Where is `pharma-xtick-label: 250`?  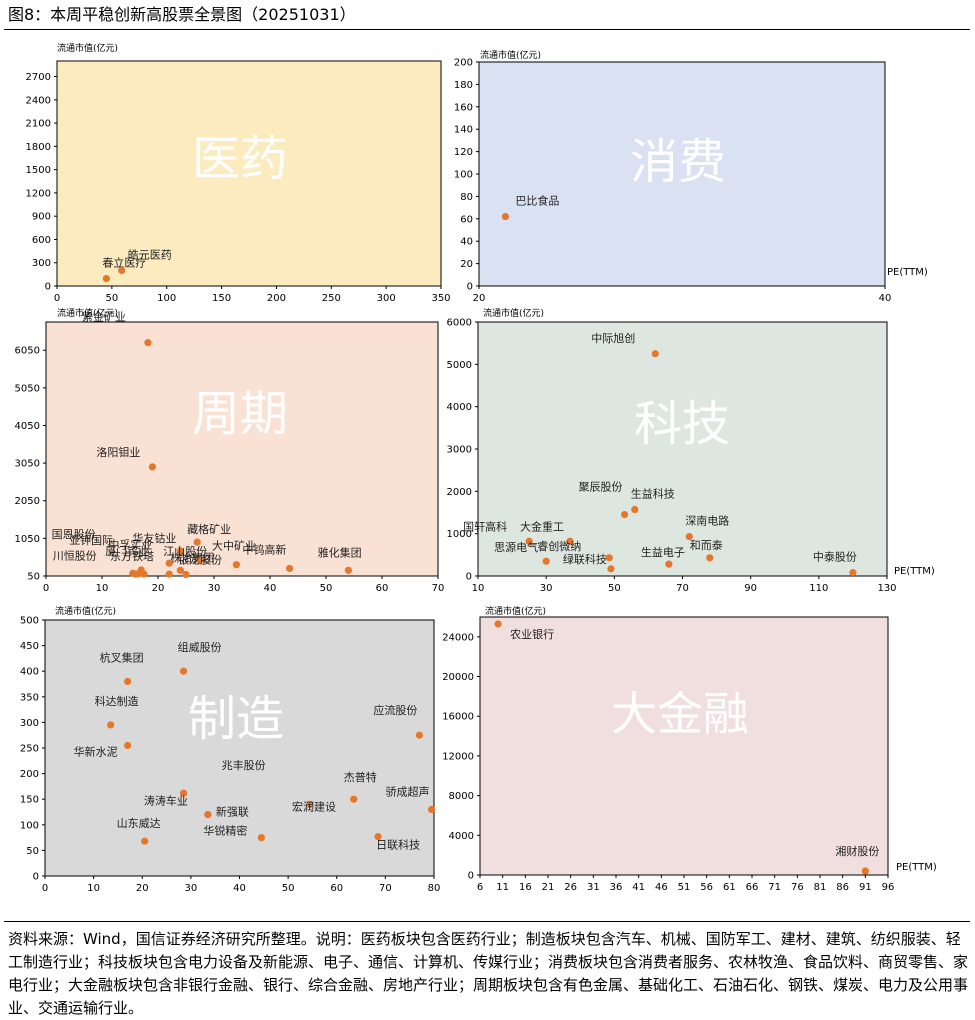
pharma-xtick-label: 250 is located at coordinates (331, 298).